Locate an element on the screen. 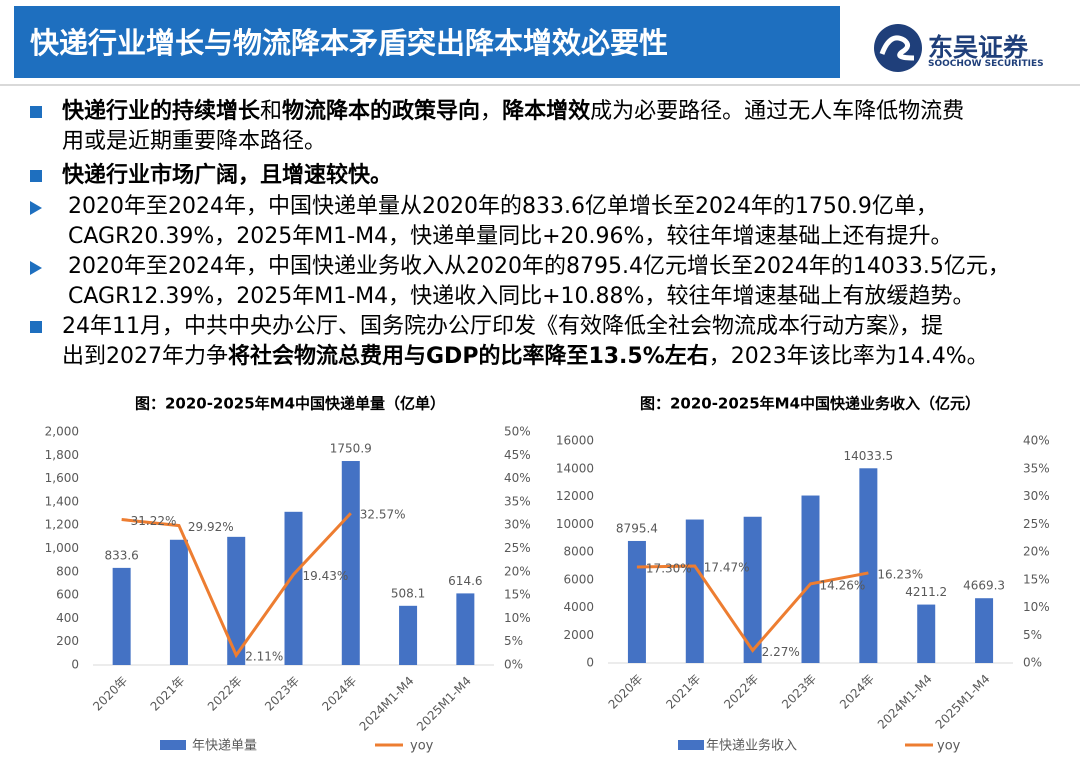 The image size is (1080, 766). y2-tick-label: 25% is located at coordinates (1036, 524).